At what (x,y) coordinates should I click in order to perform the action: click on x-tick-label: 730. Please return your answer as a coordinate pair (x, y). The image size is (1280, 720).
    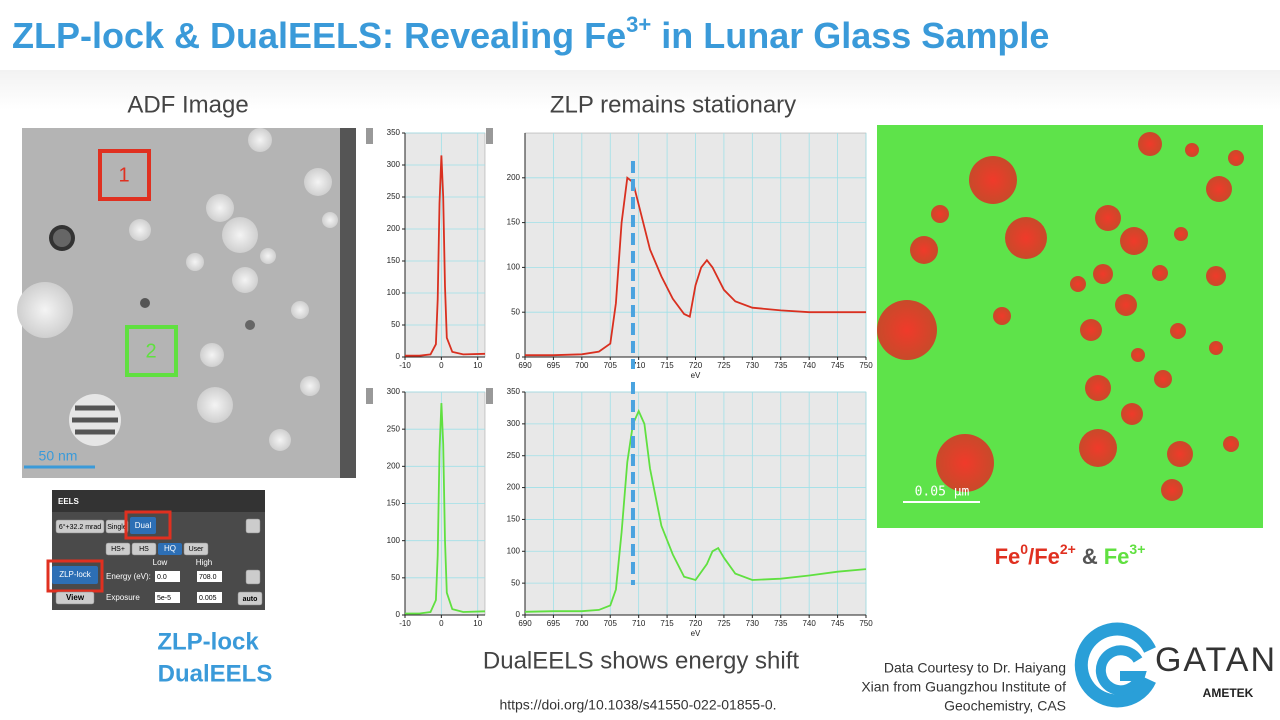
    Looking at the image, I should click on (753, 623).